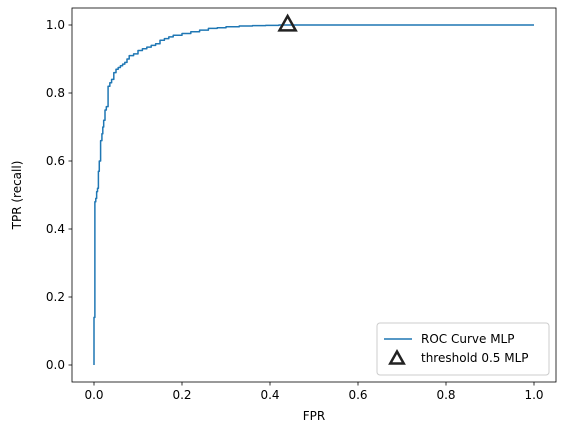  What do you see at coordinates (357, 395) in the screenshot?
I see `x-tick-label: 0.6` at bounding box center [357, 395].